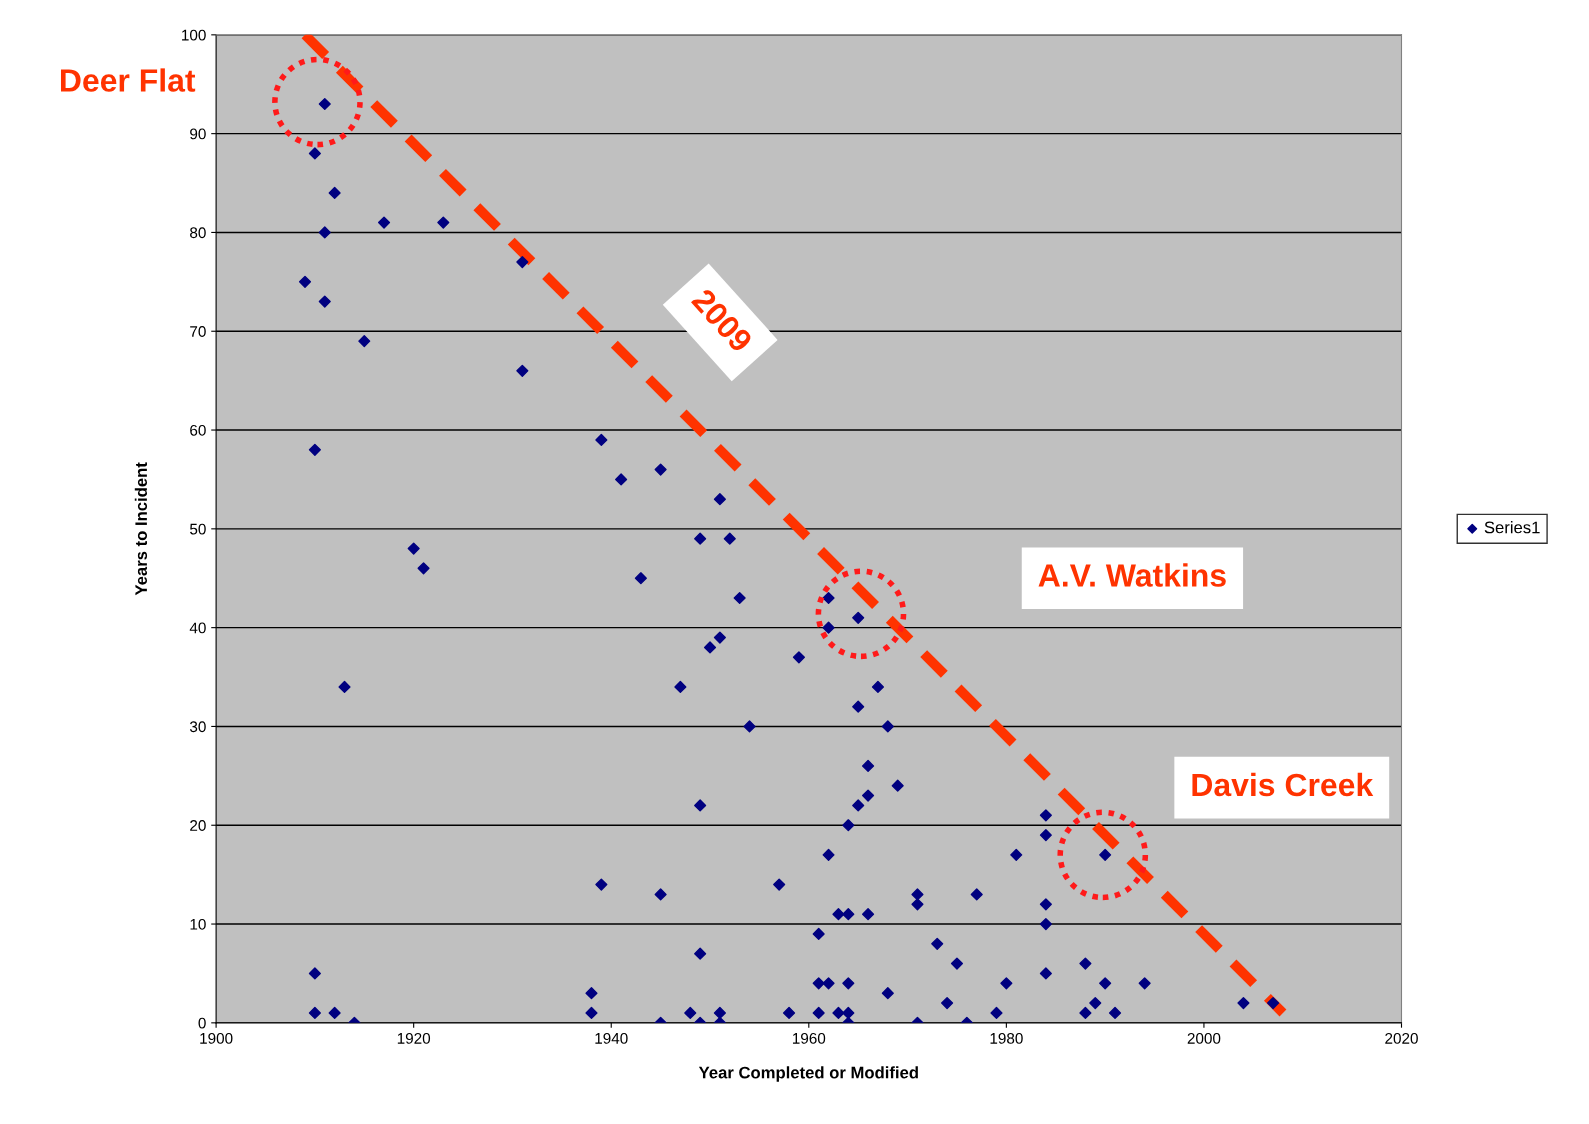 This screenshot has height=1124, width=1589. What do you see at coordinates (808, 1074) in the screenshot?
I see `x-axis-title: Year Completed or Modified` at bounding box center [808, 1074].